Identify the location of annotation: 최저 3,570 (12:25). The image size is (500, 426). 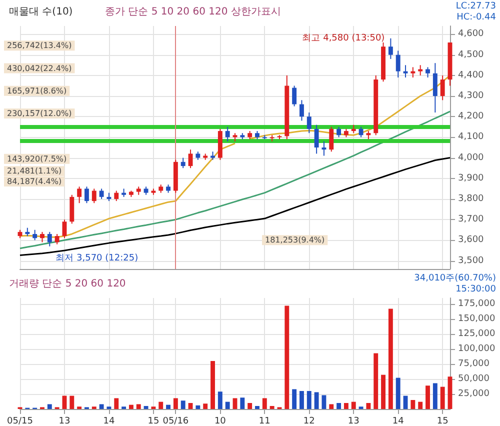
(97, 258).